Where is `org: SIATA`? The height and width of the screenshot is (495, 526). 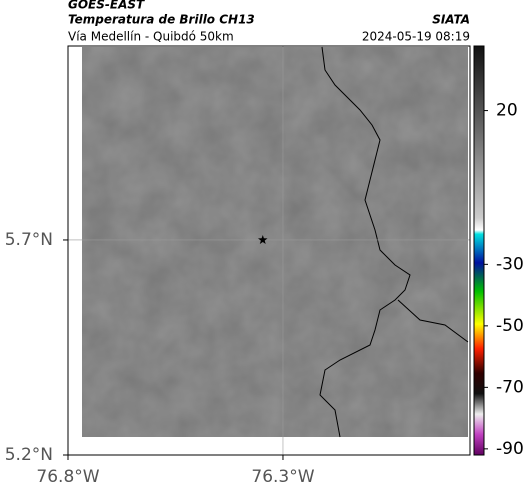 org: SIATA is located at coordinates (451, 20).